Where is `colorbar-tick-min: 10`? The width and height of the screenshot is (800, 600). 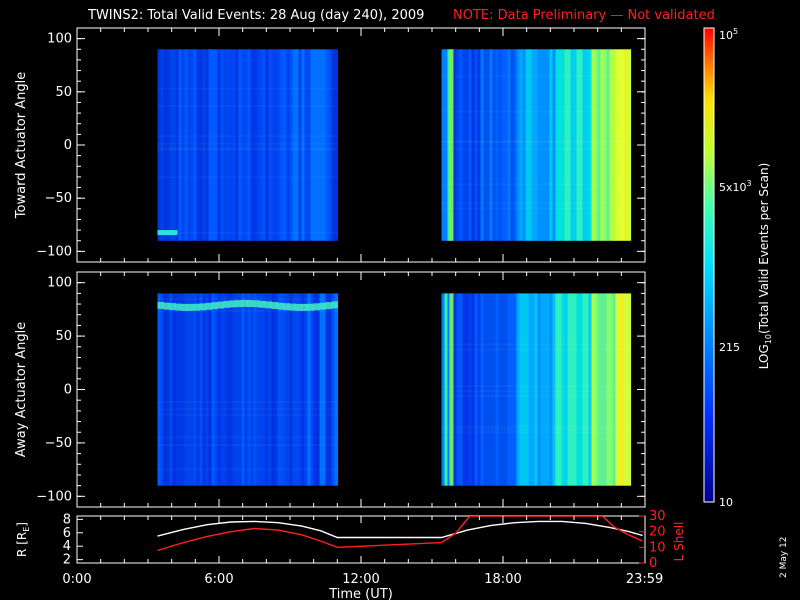 colorbar-tick-min: 10 is located at coordinates (726, 502).